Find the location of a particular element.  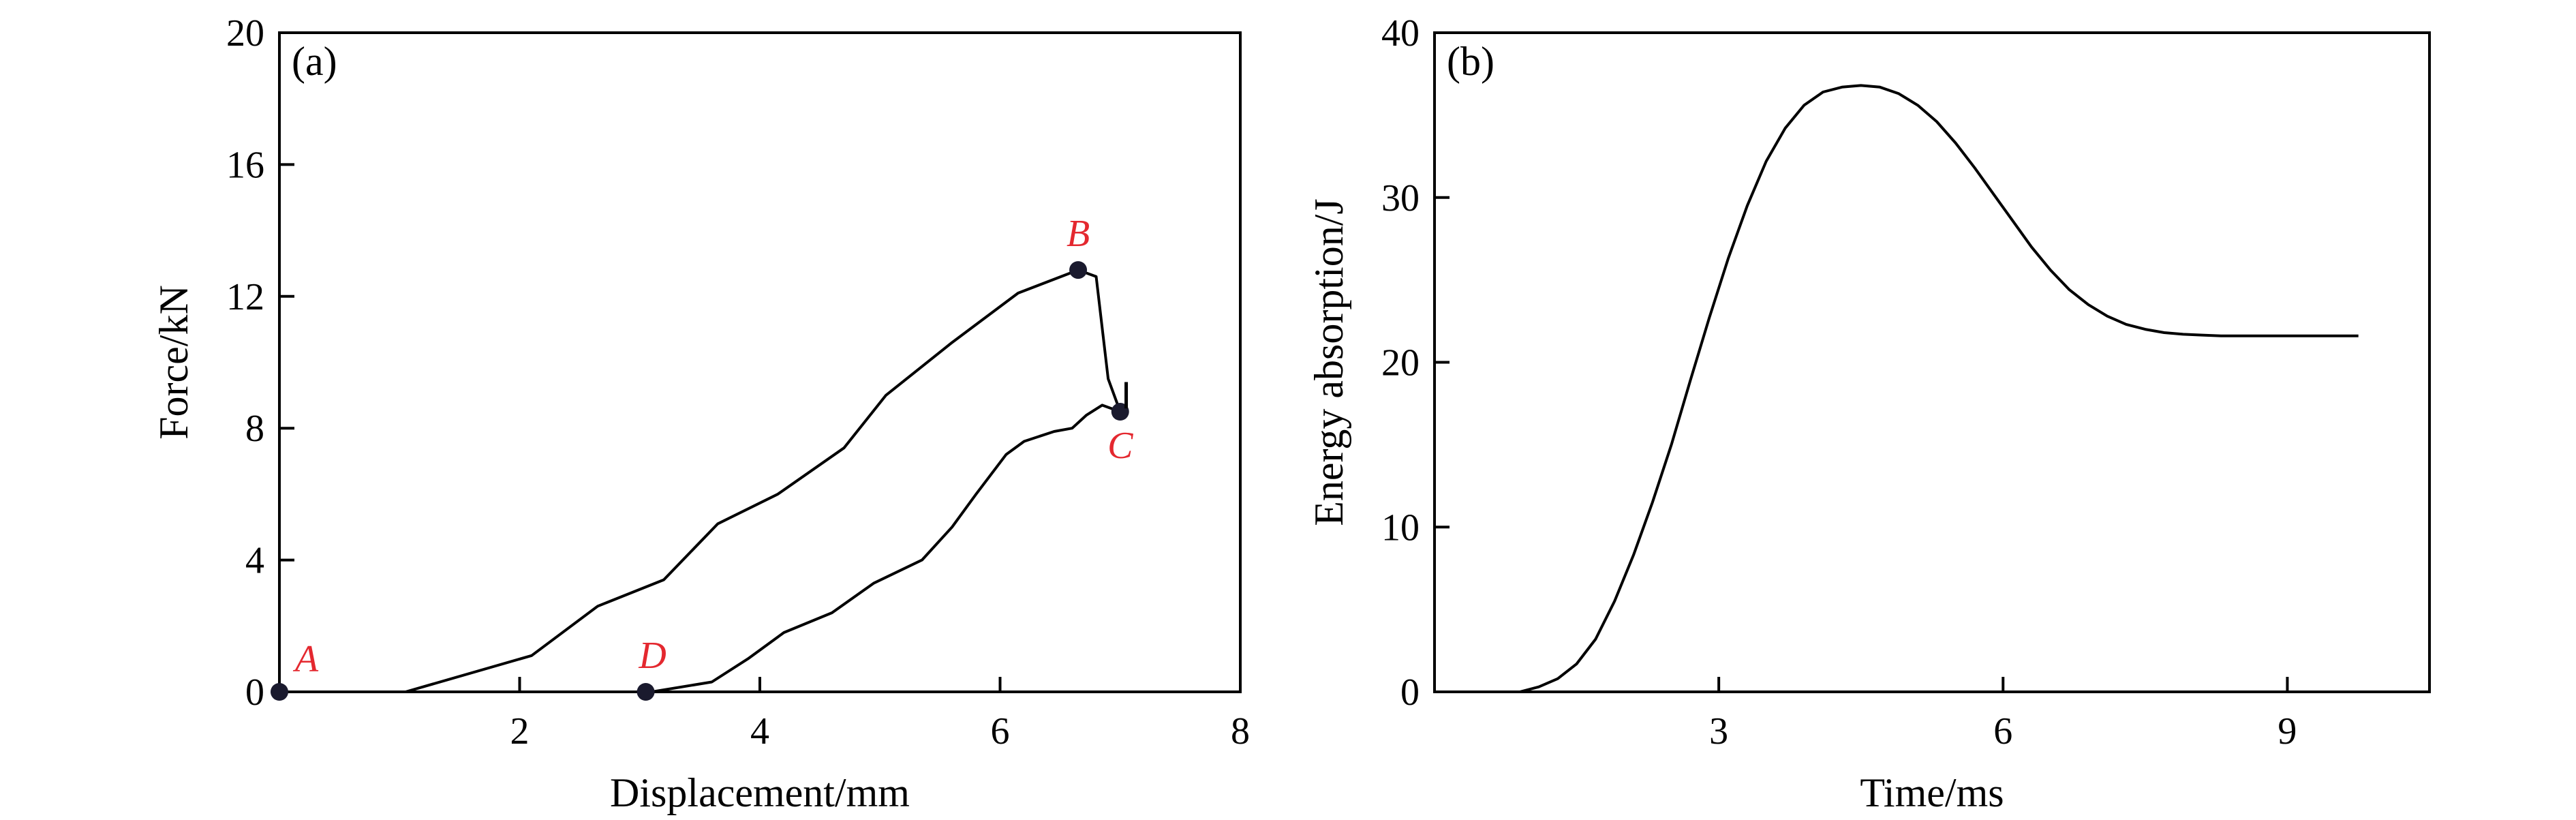

y-tick-label: 8 is located at coordinates (254, 429).